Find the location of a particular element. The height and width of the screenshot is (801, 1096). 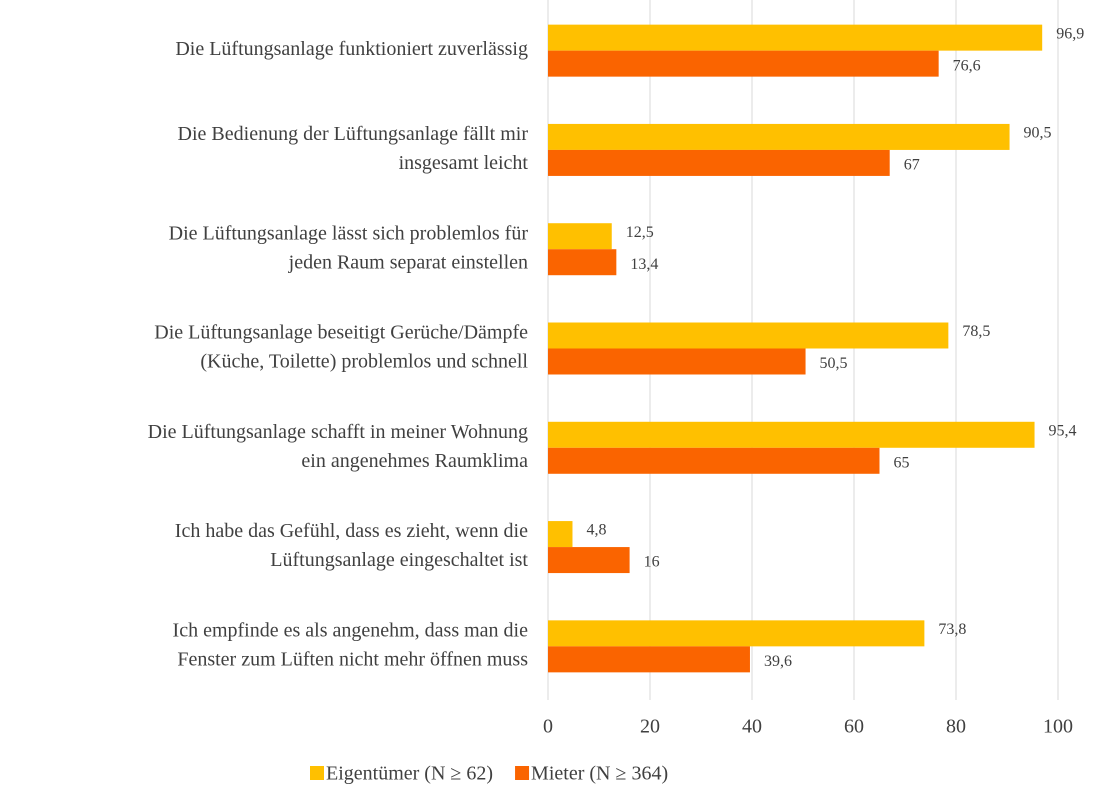

value-label: 13,4 is located at coordinates (644, 264).